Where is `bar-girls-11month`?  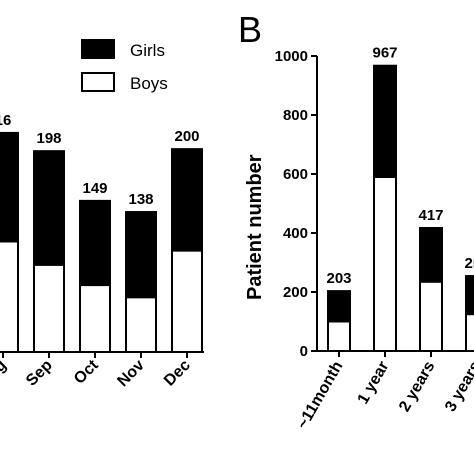 bar-girls-11month is located at coordinates (339, 306).